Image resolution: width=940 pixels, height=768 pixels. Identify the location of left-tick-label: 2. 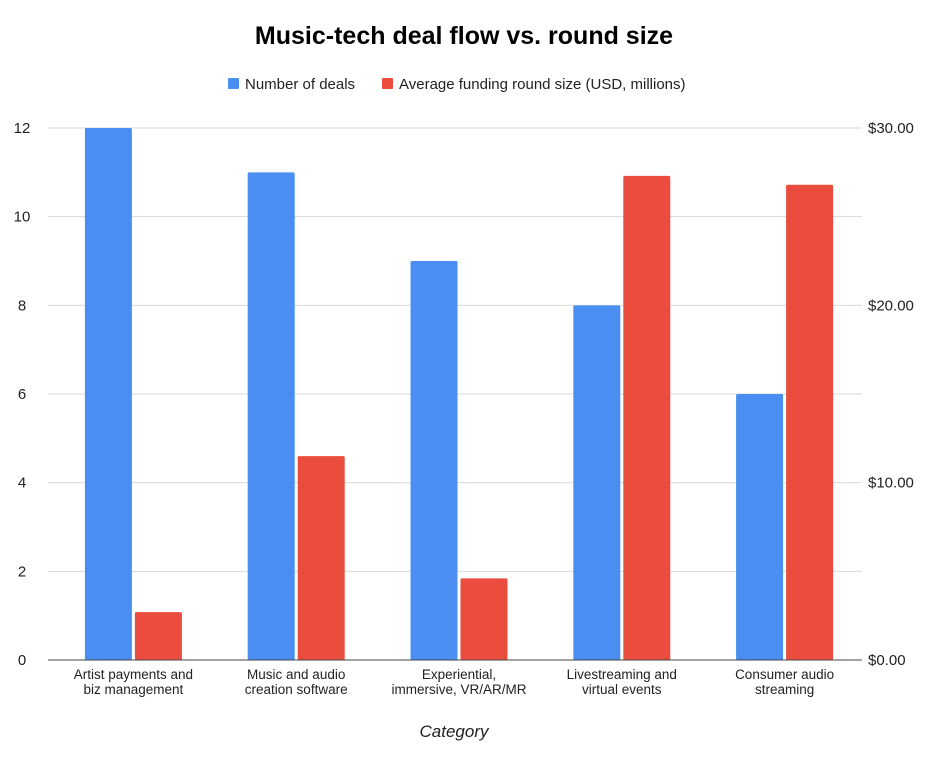
(22, 571).